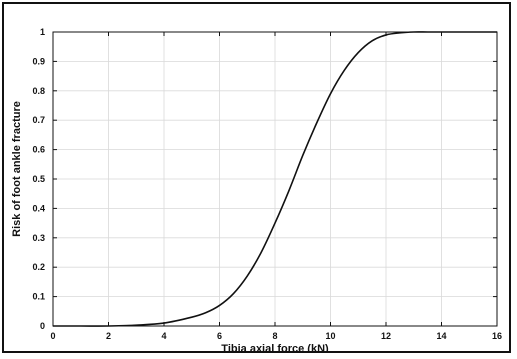 This screenshot has height=359, width=517. I want to click on y-tick-label: 0.1, so click(38, 297).